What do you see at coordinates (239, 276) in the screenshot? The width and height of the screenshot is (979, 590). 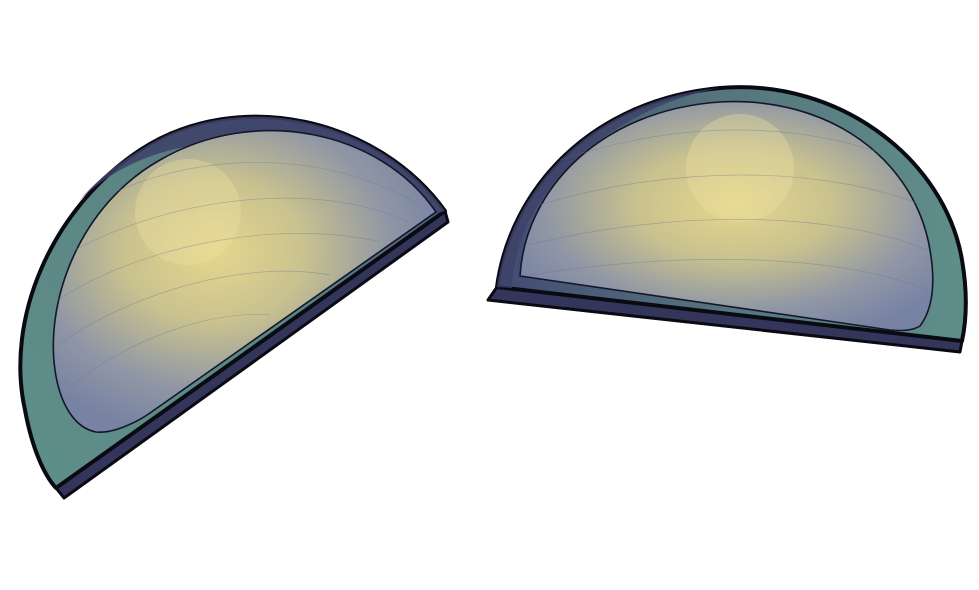 I see `left-disc-contour-lines` at bounding box center [239, 276].